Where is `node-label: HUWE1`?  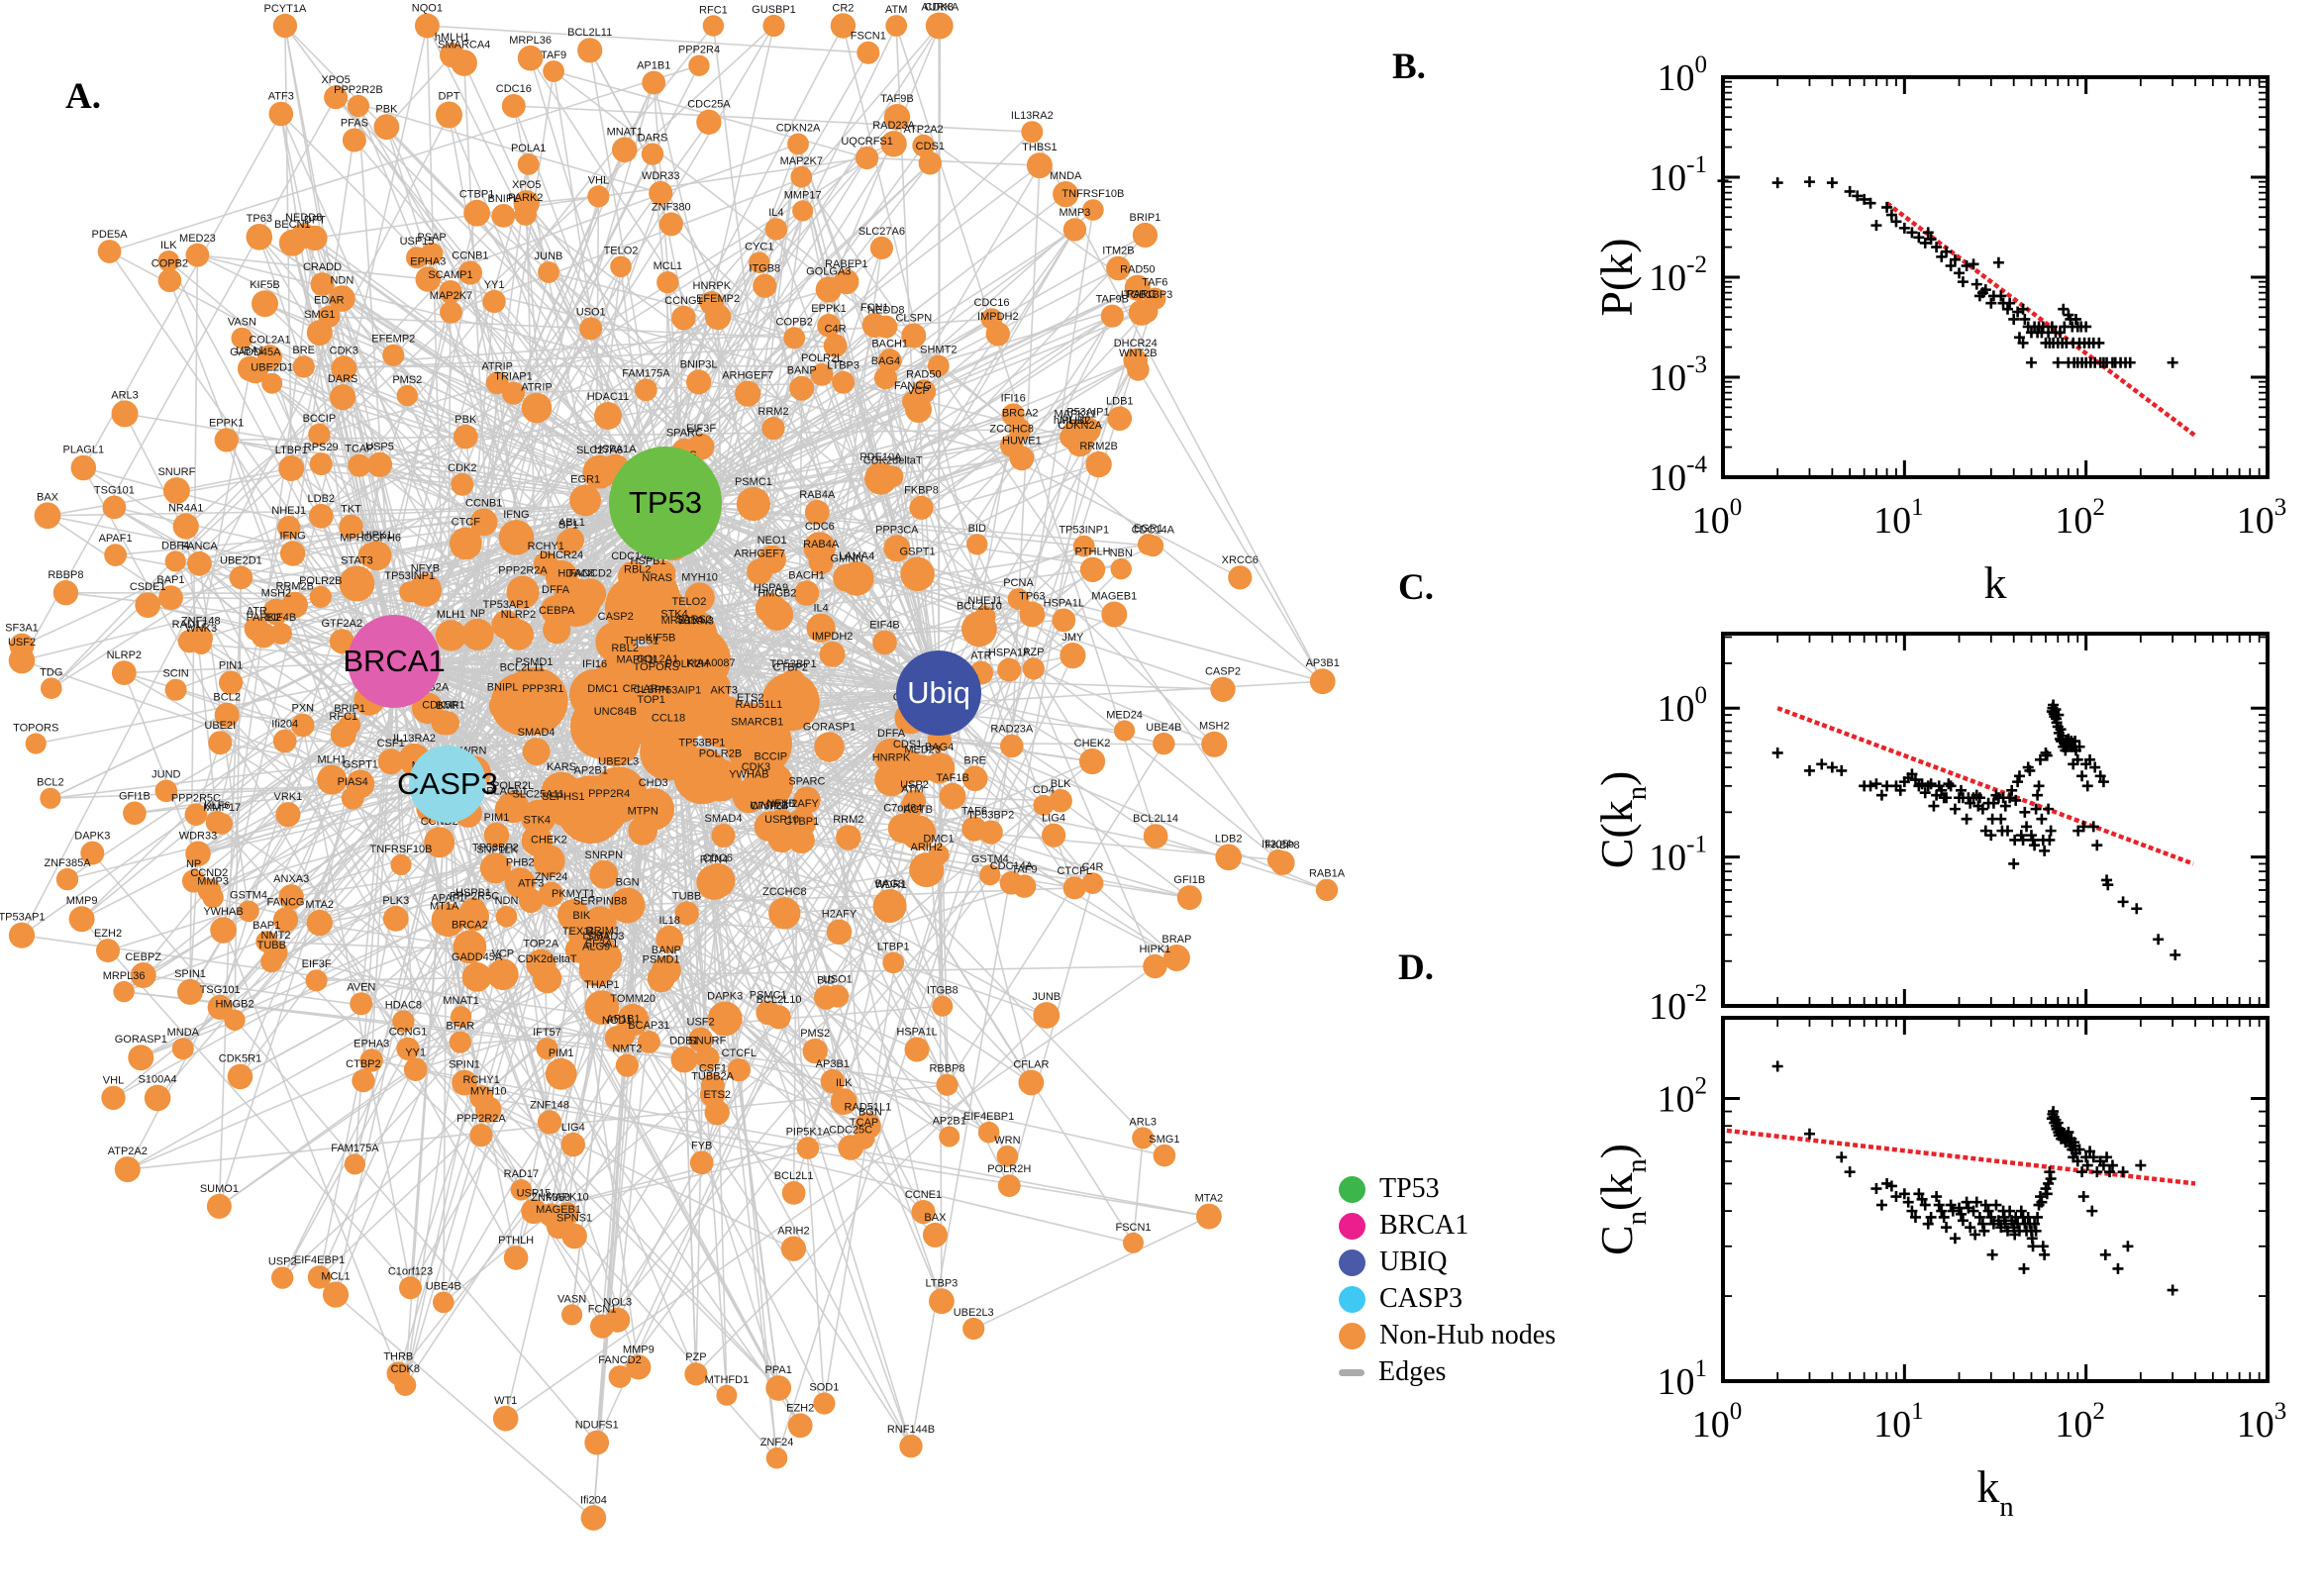 node-label: HUWE1 is located at coordinates (1022, 441).